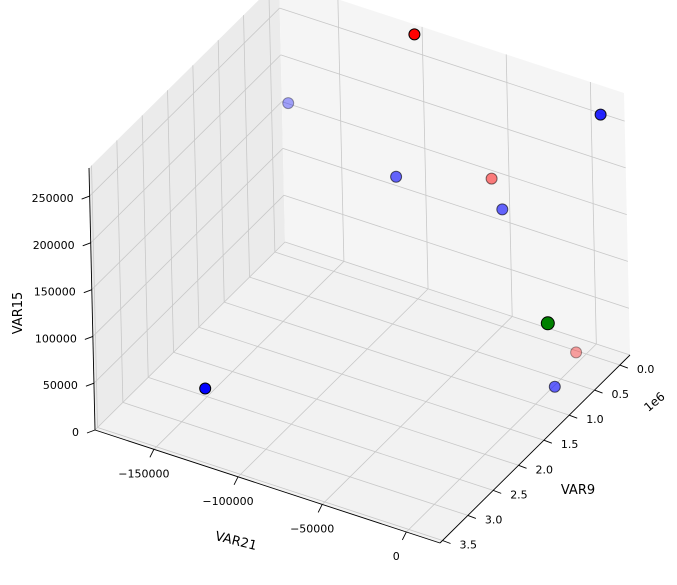  What do you see at coordinates (60, 385) in the screenshot?
I see `z-tick-label: 50000` at bounding box center [60, 385].